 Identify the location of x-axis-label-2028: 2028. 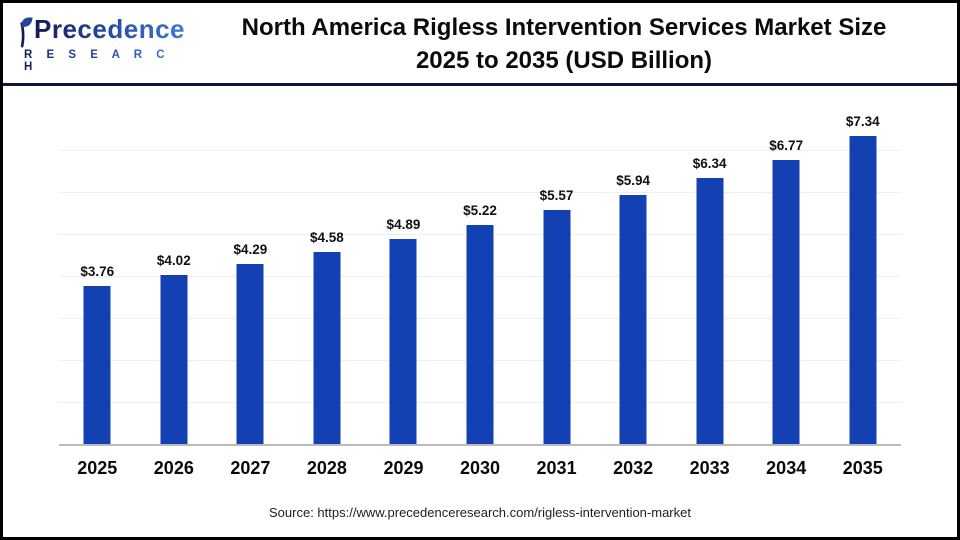
(326, 468).